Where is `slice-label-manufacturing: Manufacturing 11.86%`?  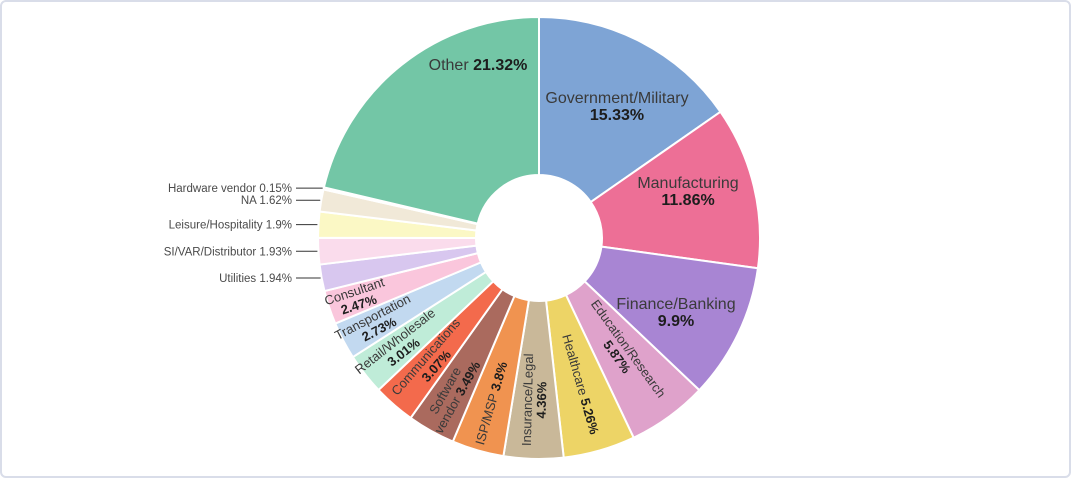
slice-label-manufacturing: Manufacturing 11.86% is located at coordinates (687, 192).